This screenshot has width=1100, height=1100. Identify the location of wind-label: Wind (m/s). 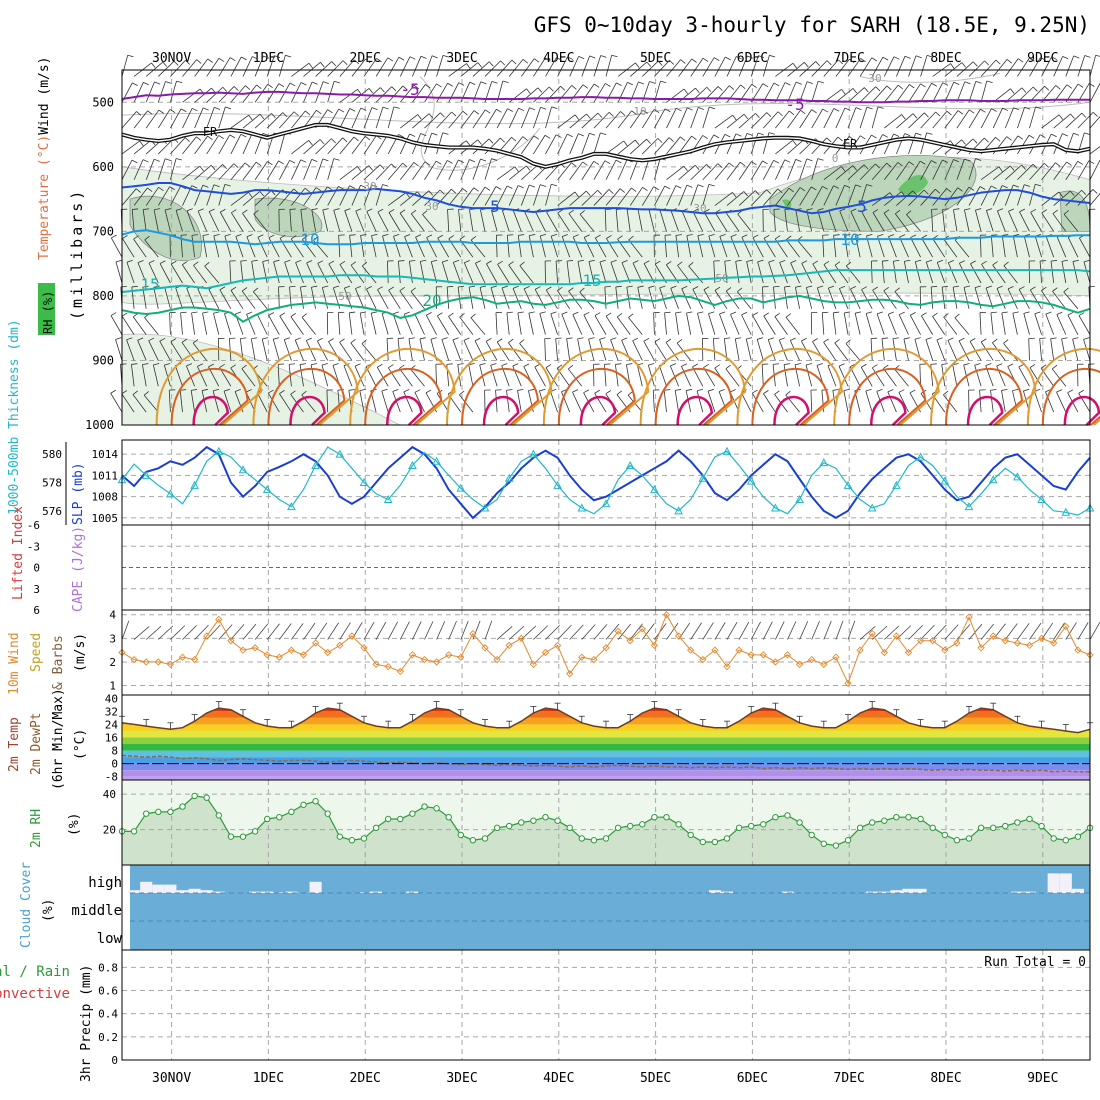
(44, 95).